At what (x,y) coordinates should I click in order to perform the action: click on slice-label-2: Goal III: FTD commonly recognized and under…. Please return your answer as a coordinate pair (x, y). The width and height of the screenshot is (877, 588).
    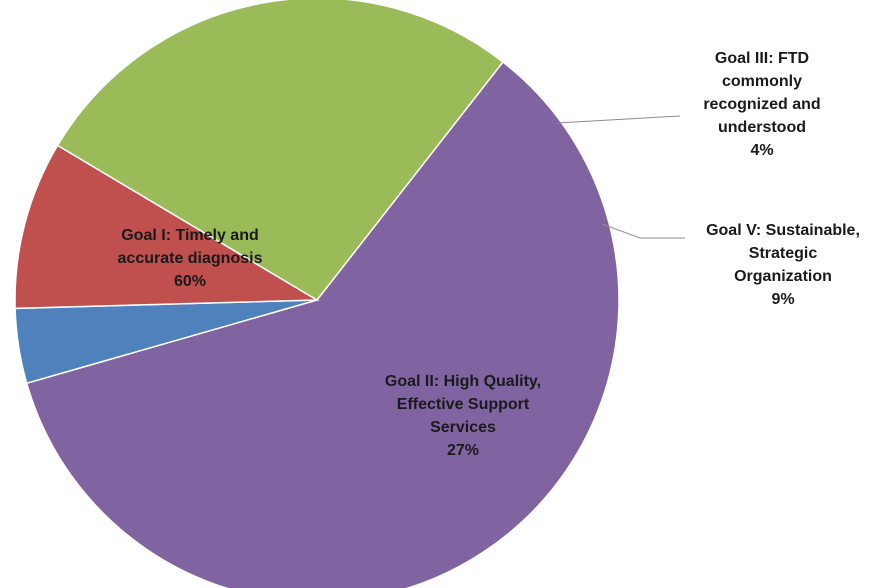
    Looking at the image, I should click on (761, 104).